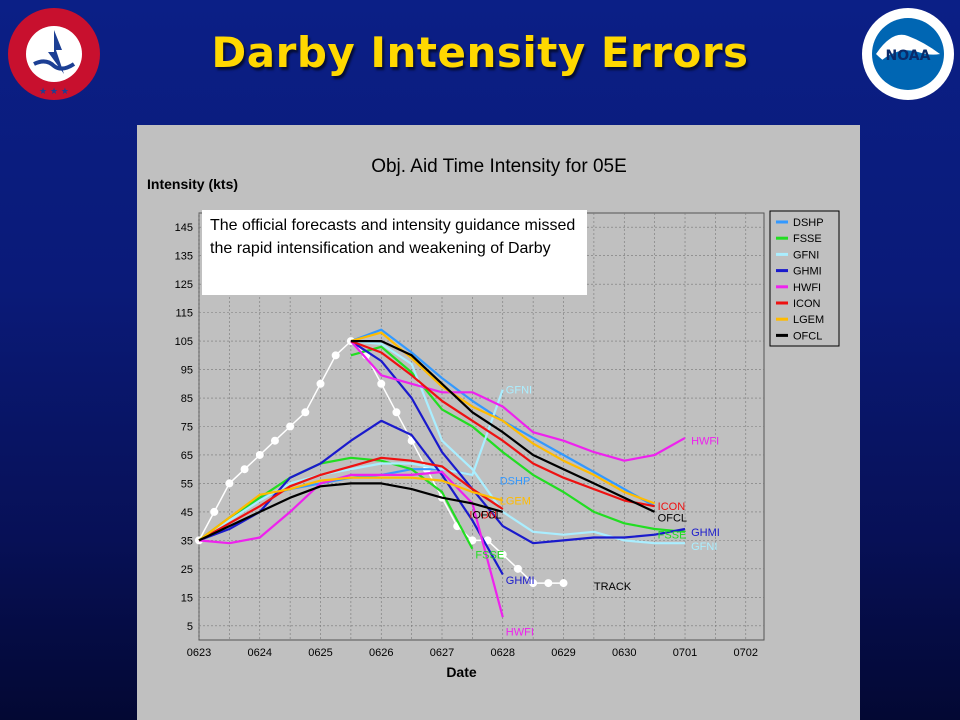 The height and width of the screenshot is (720, 960). What do you see at coordinates (746, 653) in the screenshot?
I see `x-tick-label: 0702` at bounding box center [746, 653].